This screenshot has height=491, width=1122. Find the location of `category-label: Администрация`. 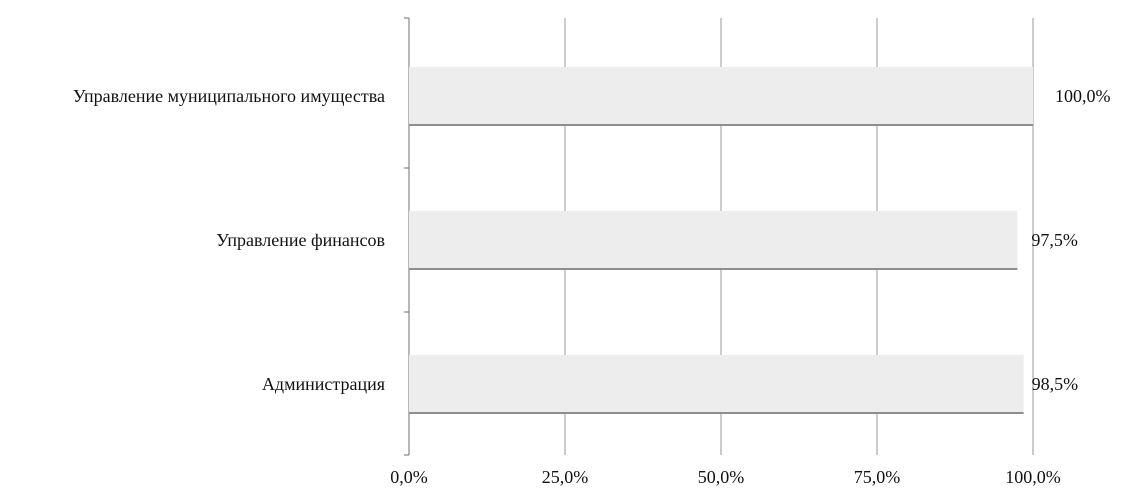

category-label: Администрация is located at coordinates (323, 384).